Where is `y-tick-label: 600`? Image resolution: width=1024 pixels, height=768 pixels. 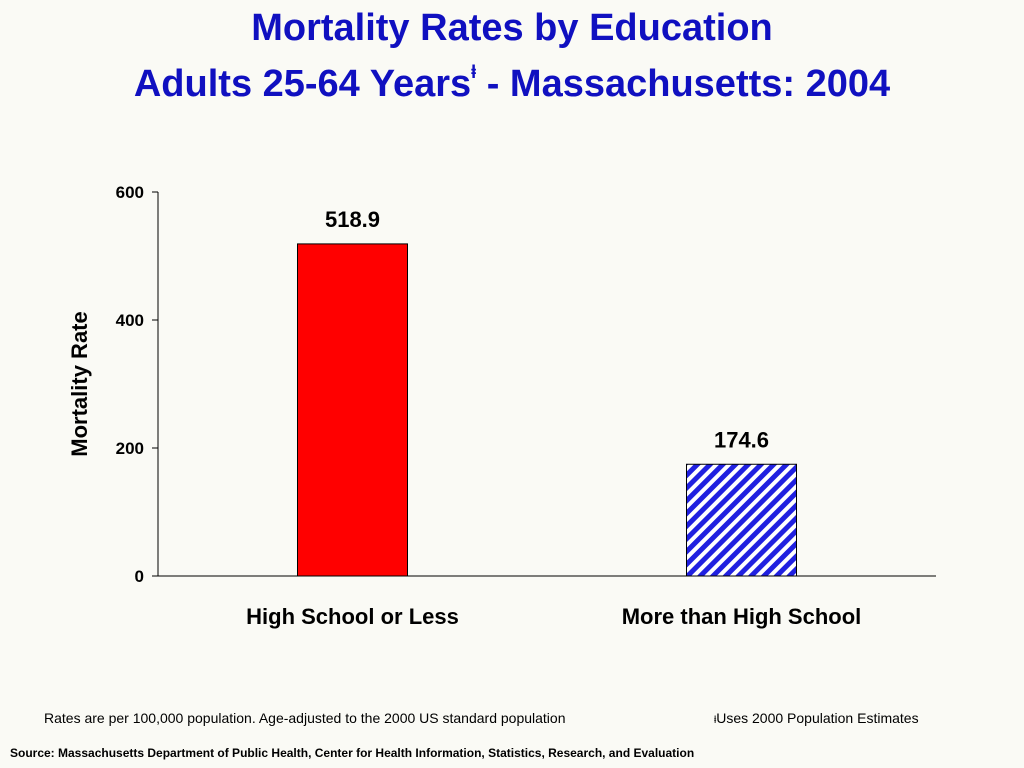
y-tick-label: 600 is located at coordinates (130, 192).